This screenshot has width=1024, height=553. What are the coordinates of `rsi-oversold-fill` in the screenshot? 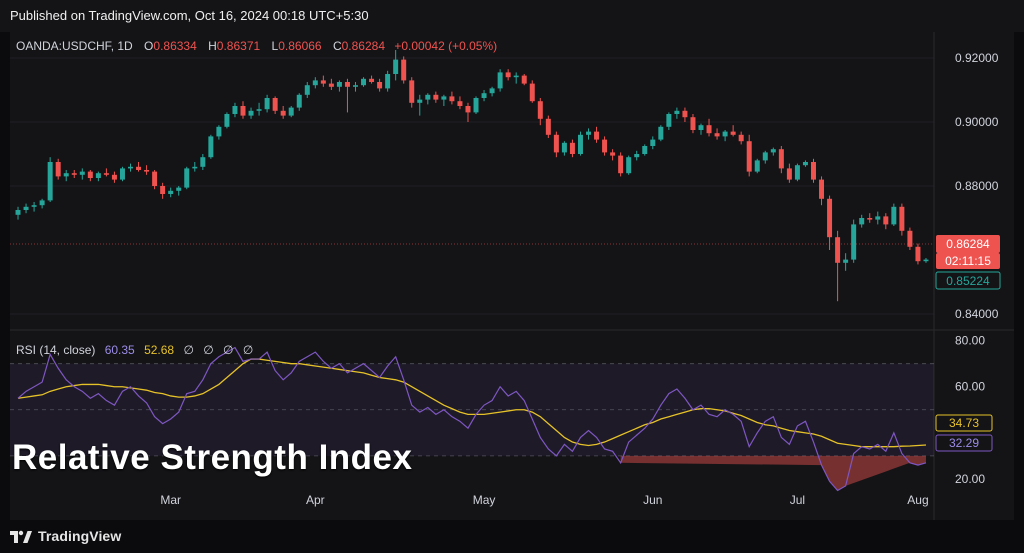 It's located at (773, 473).